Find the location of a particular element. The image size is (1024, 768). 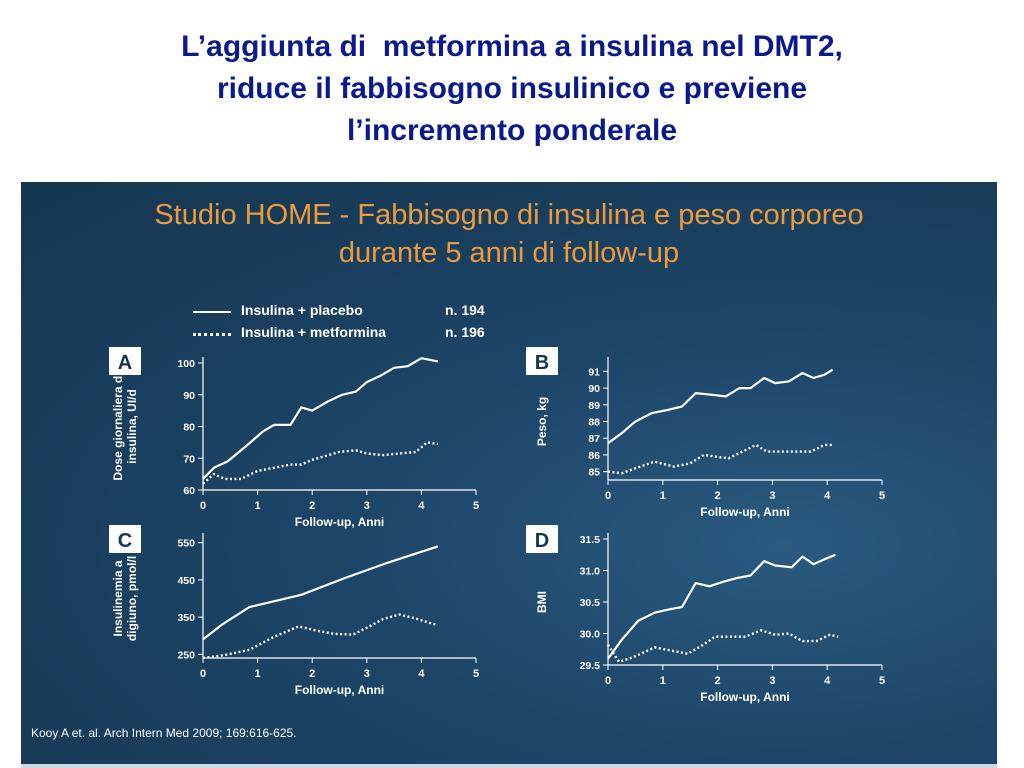

y-tick-label: 250 is located at coordinates (186, 655).